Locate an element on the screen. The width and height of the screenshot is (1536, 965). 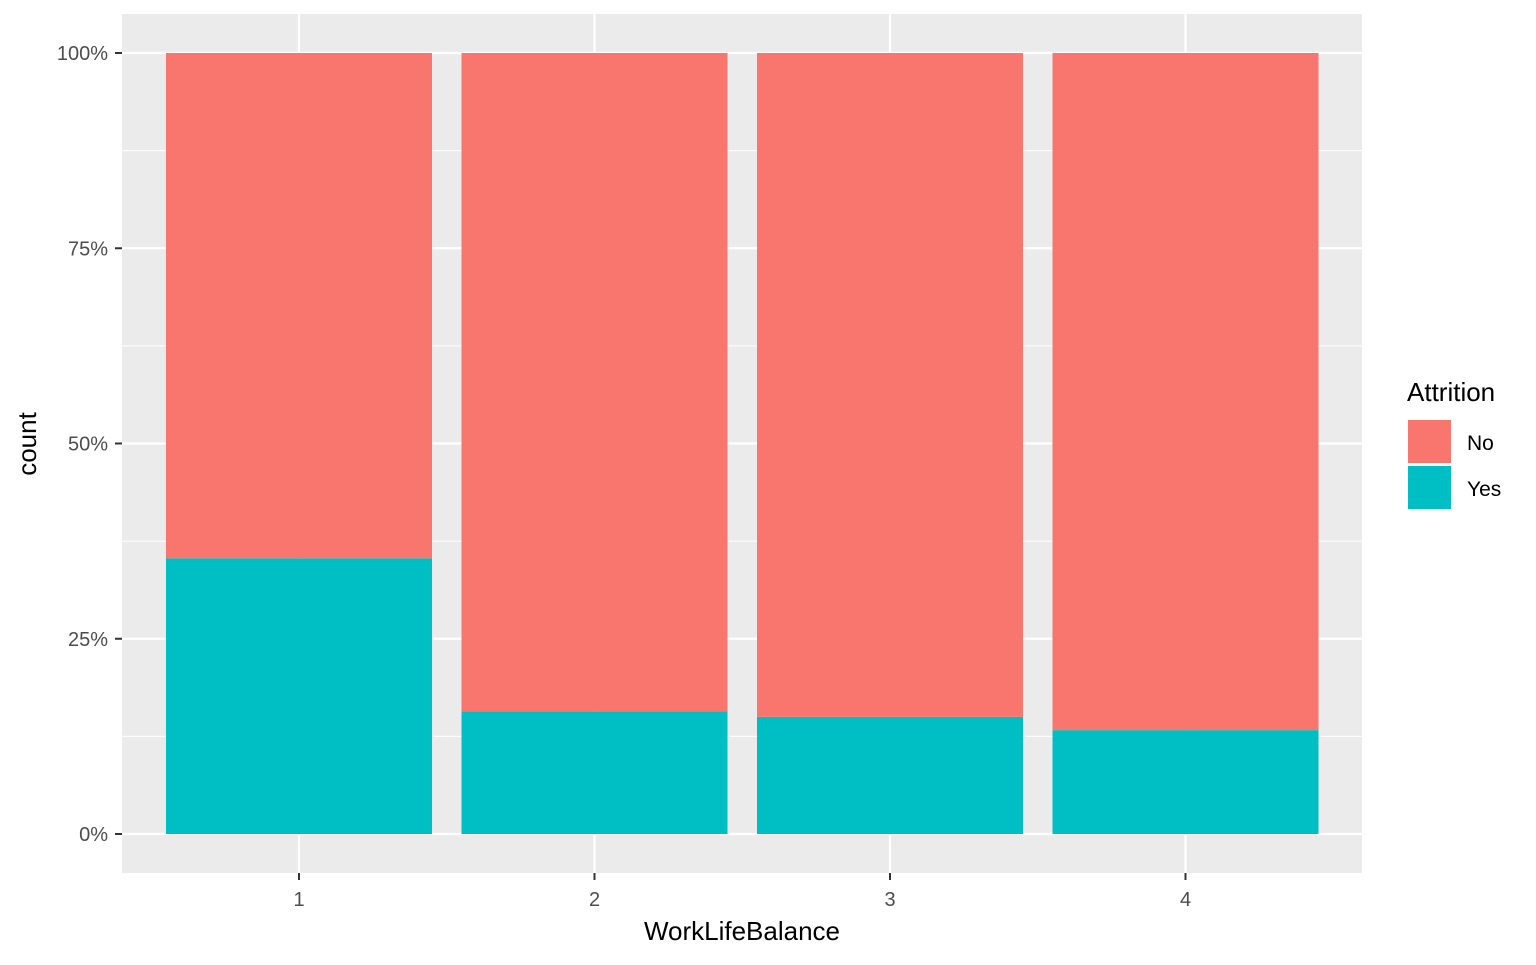
y-axis: 0% 25% 50% 75% 100% is located at coordinates (89, 444).